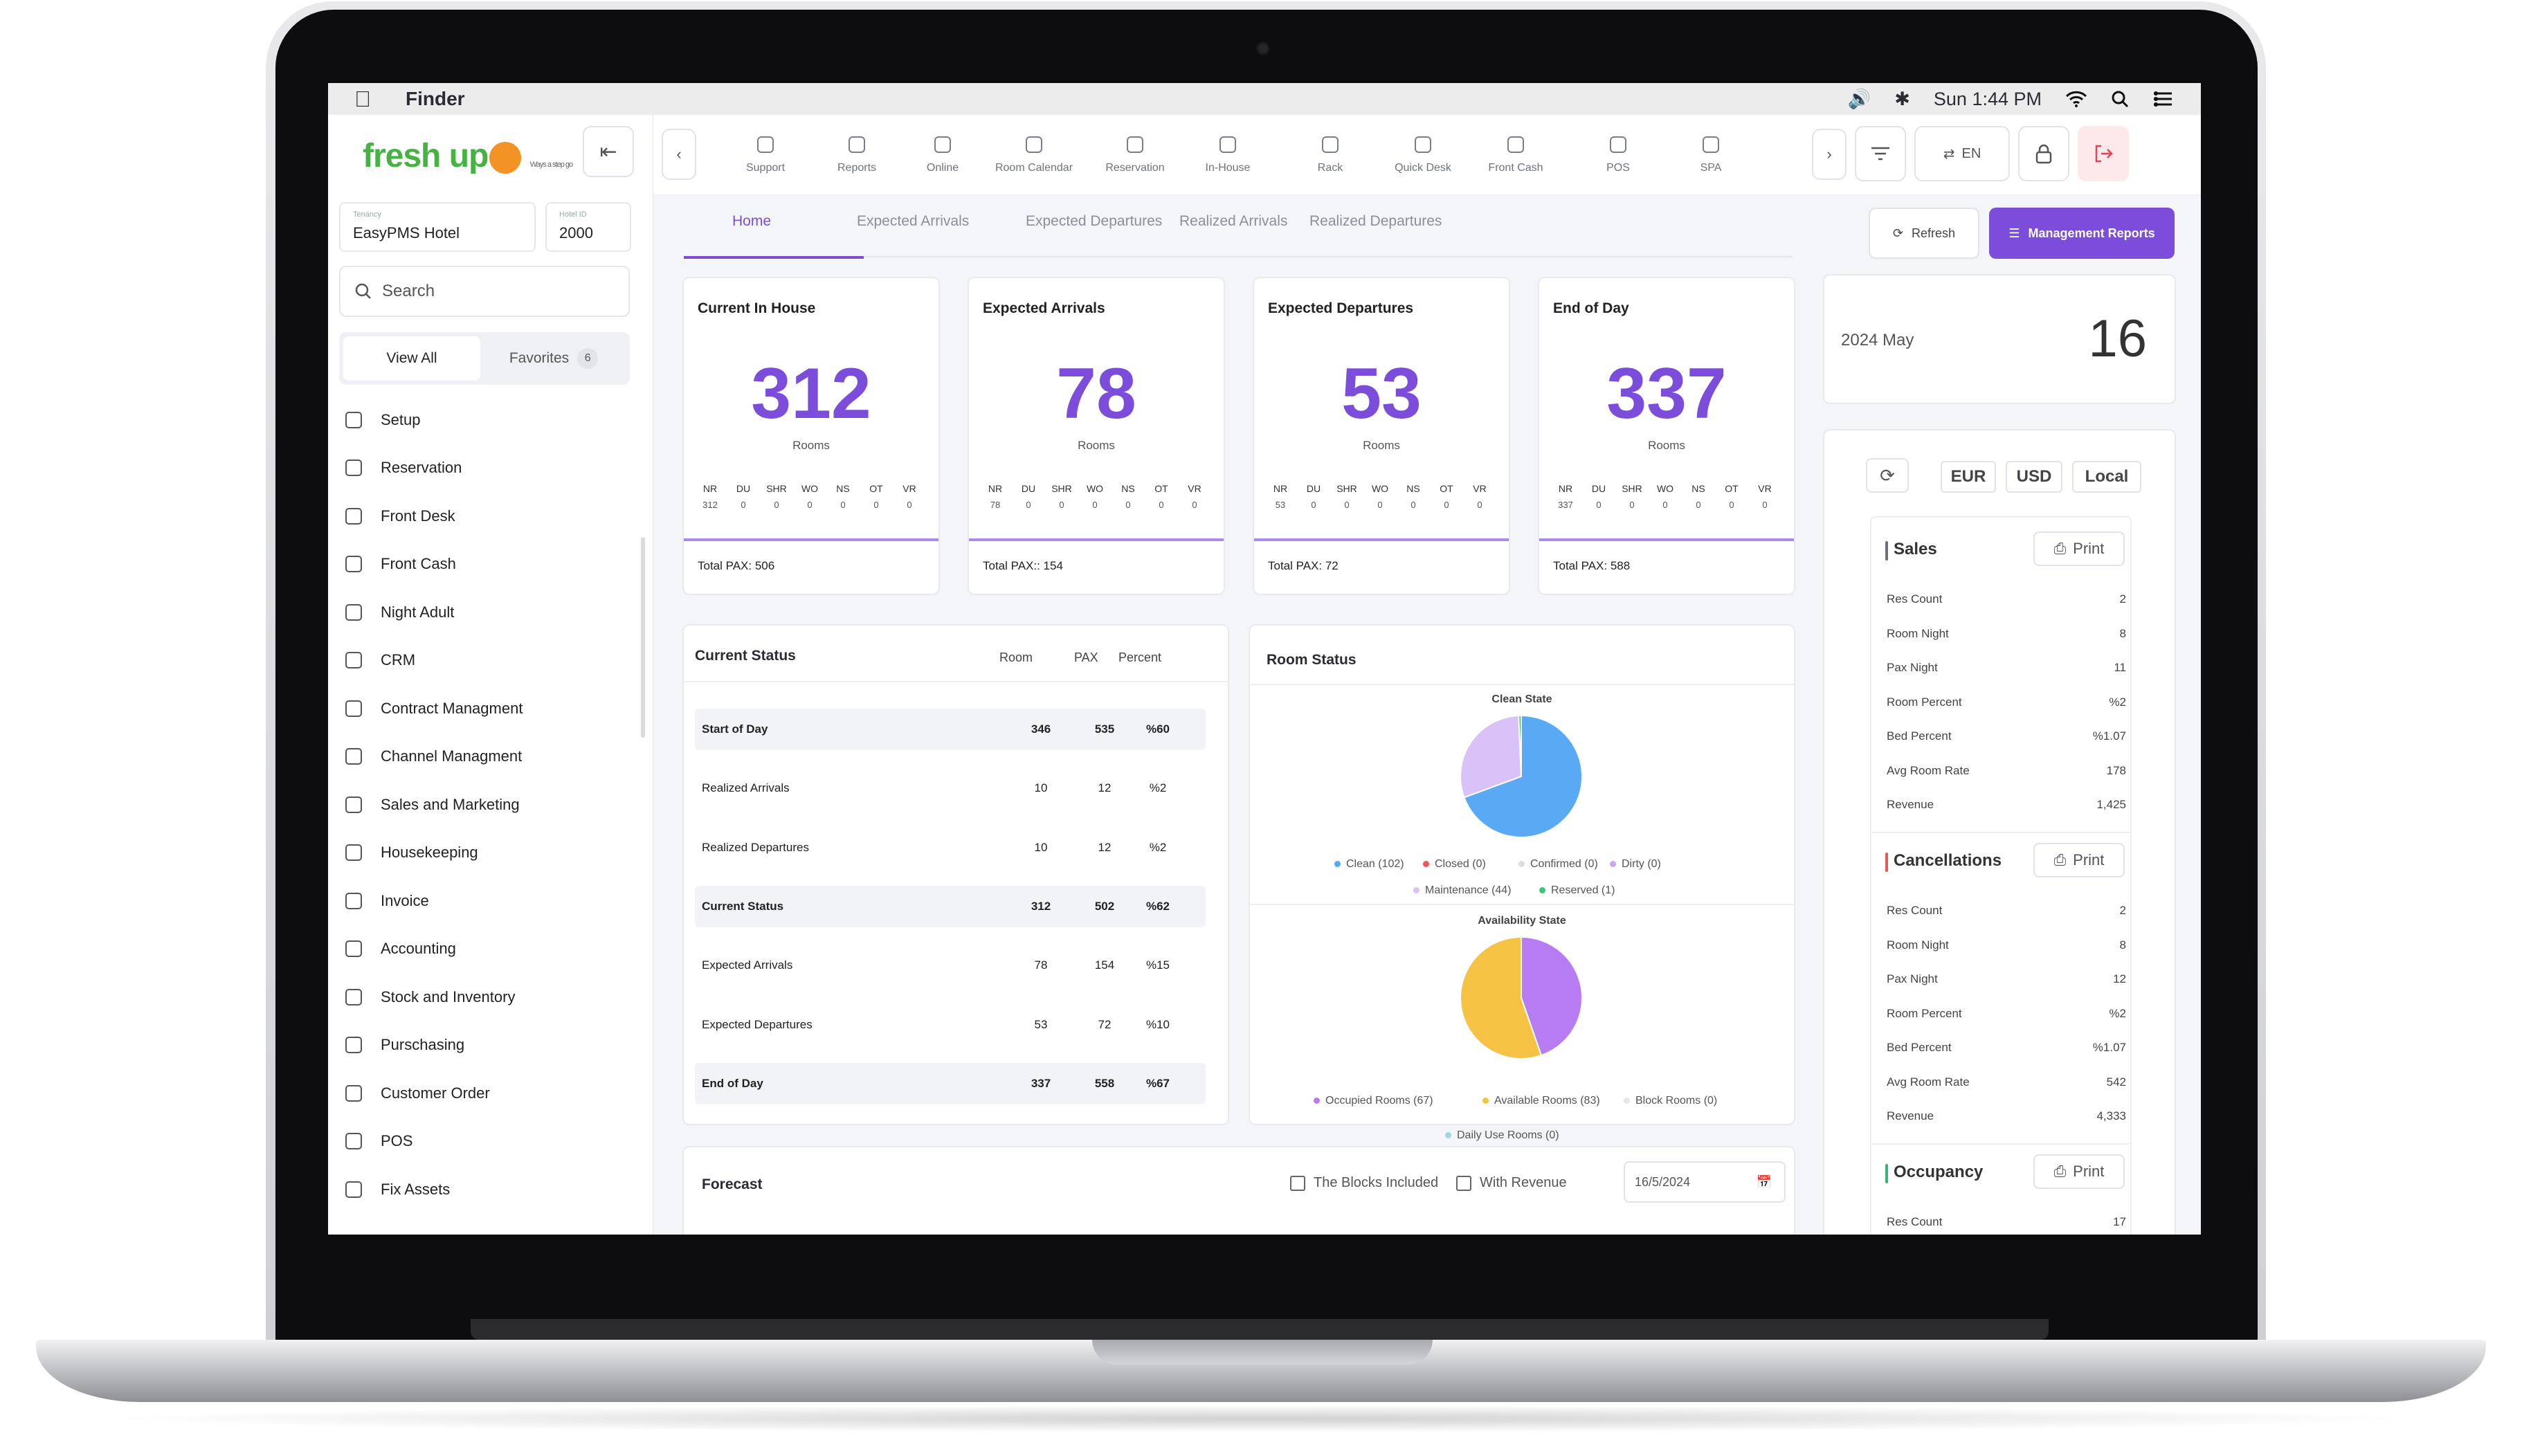 The image size is (2522, 1456). What do you see at coordinates (1369, 864) in the screenshot?
I see `legend-item: Clean (102)` at bounding box center [1369, 864].